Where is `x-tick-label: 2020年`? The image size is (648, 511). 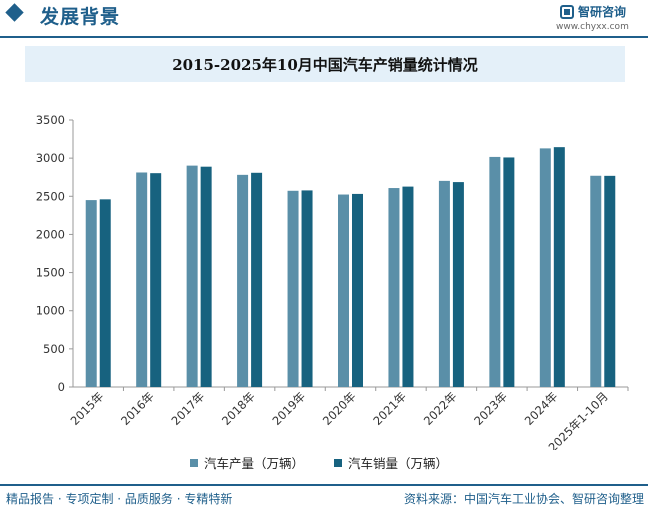 x-tick-label: 2020年 is located at coordinates (339, 408).